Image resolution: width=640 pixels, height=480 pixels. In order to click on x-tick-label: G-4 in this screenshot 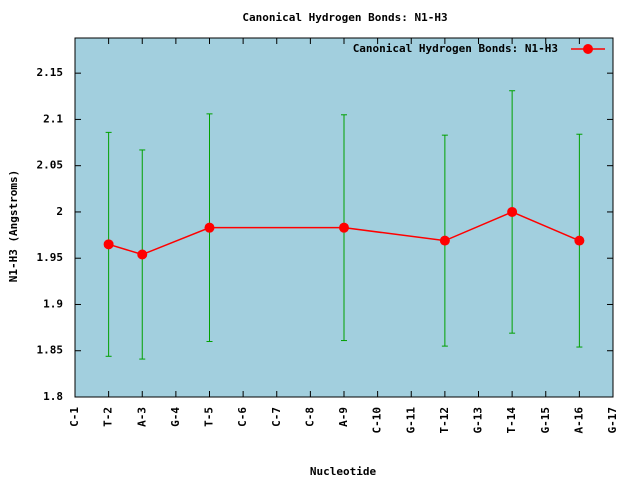, I will do `click(175, 417)`.